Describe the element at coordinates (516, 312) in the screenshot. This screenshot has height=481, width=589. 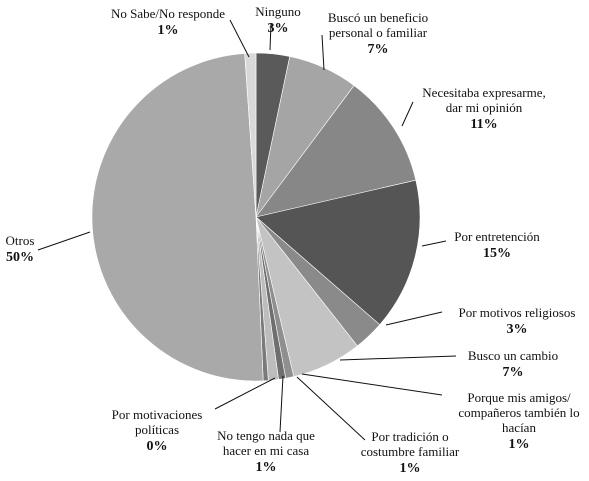
I see `slice-label: Por motivos religiosos` at that location.